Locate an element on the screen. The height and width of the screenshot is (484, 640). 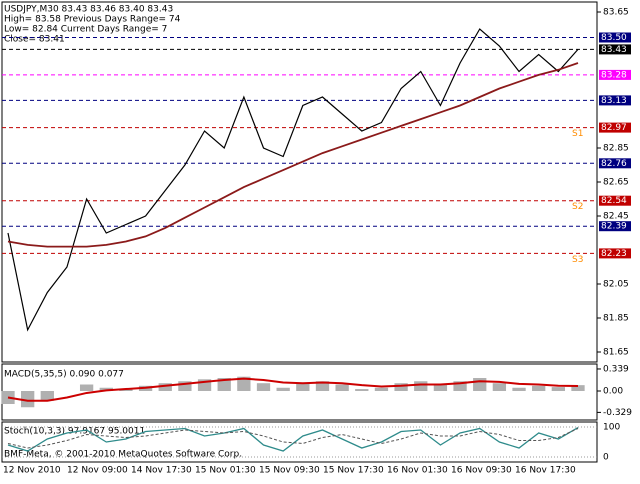
macd-signal is located at coordinates (293, 389).